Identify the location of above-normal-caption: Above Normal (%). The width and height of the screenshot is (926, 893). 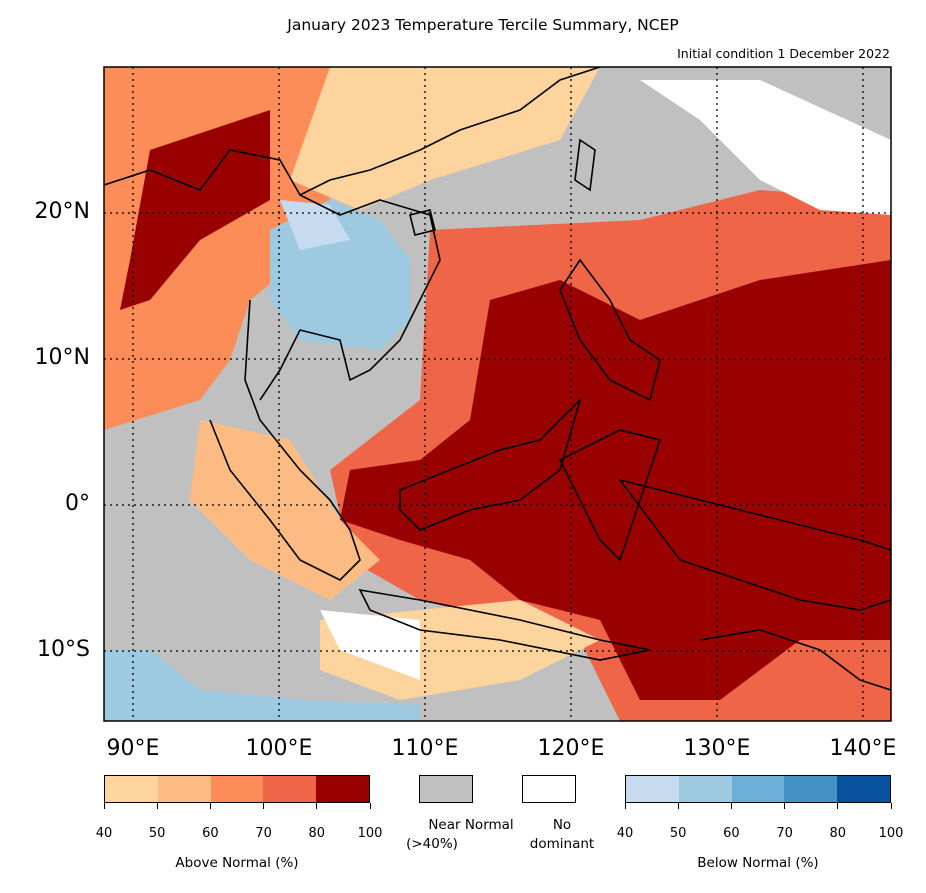
(237, 863).